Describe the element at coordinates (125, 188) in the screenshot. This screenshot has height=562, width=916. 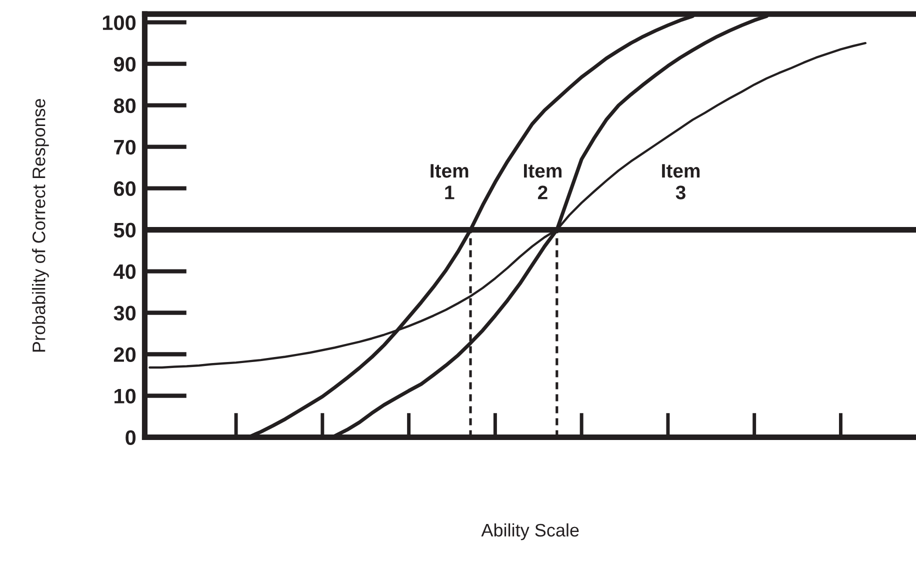
I see `y-tick-label: 60` at that location.